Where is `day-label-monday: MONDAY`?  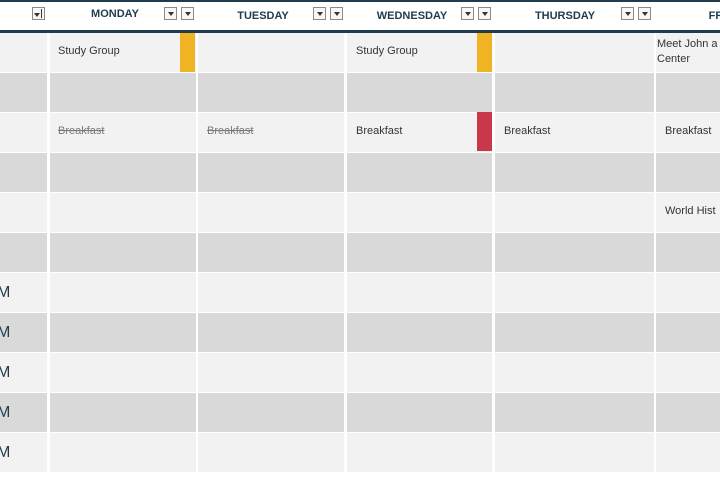 day-label-monday: MONDAY is located at coordinates (115, 14).